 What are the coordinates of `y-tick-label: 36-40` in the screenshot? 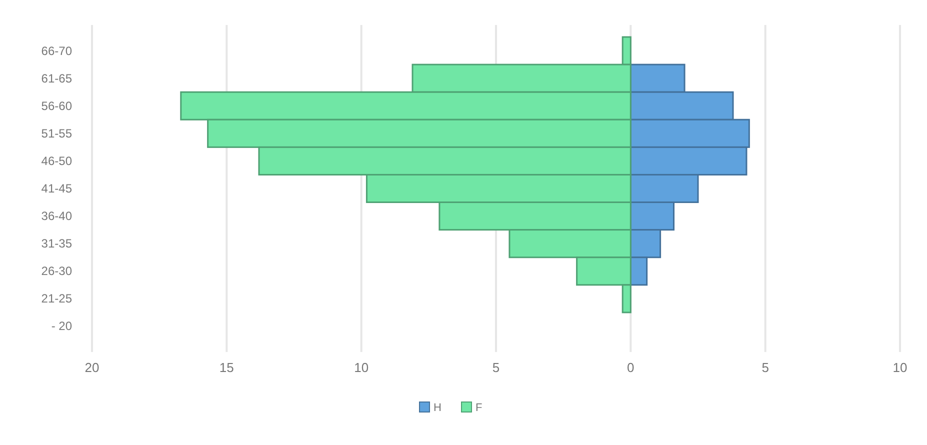 It's located at (56, 216).